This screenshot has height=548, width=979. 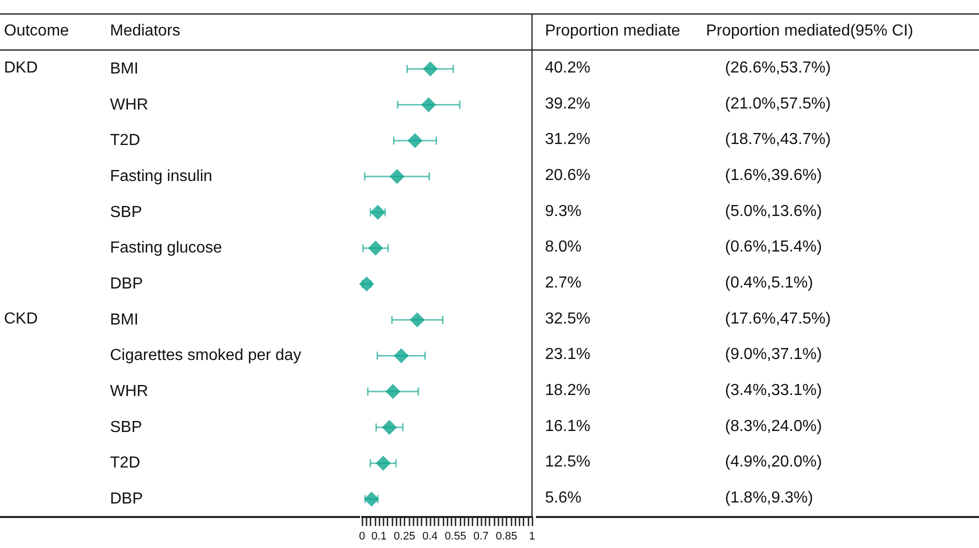 I want to click on text: (1.8%,9.3%), so click(x=769, y=498).